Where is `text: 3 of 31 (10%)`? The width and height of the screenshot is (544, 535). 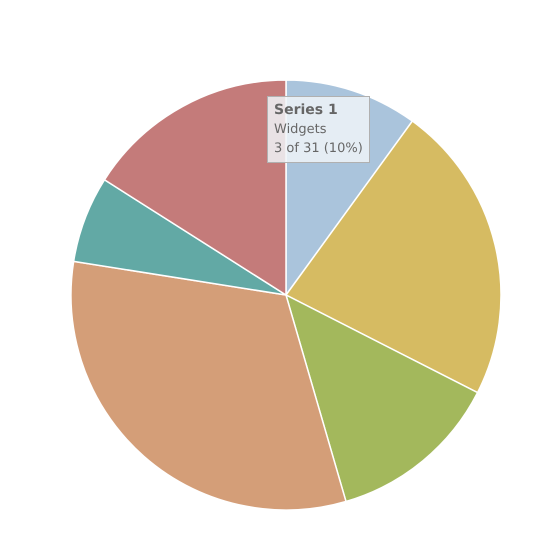 text: 3 of 31 (10%) is located at coordinates (318, 149).